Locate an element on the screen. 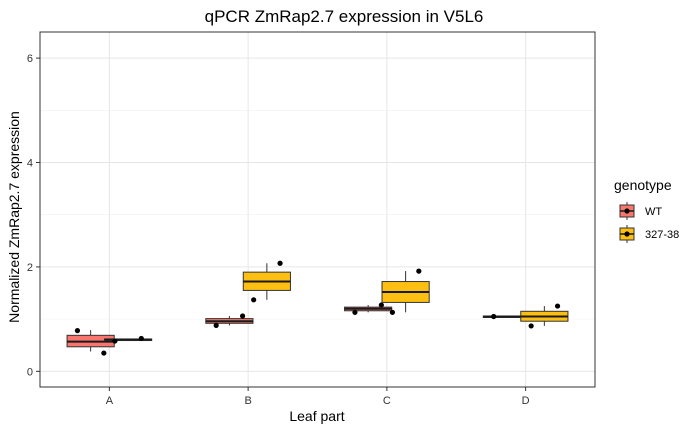  y-tick-label: 2 is located at coordinates (30, 268).